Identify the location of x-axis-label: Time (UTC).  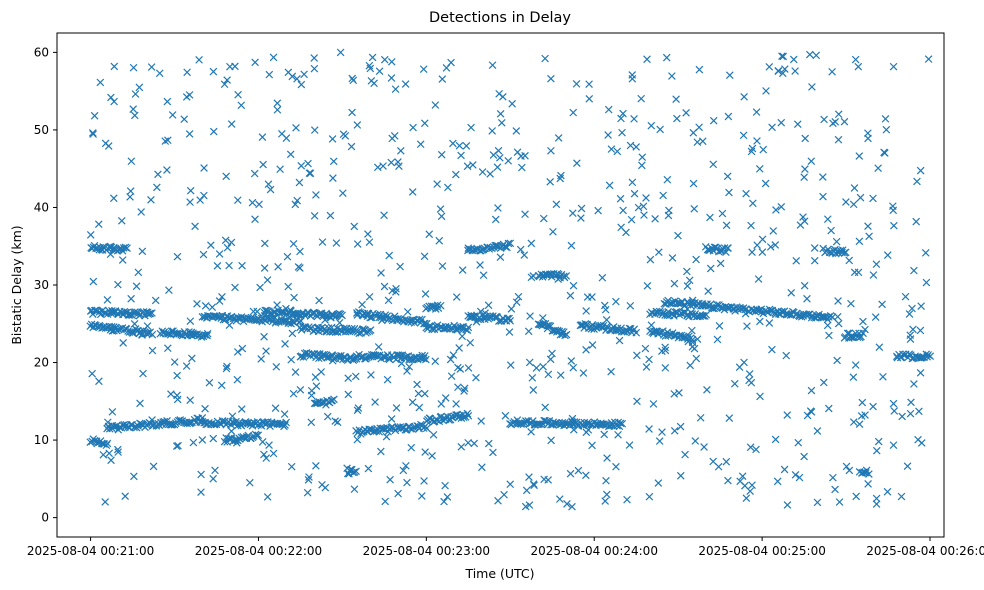
(499, 573).